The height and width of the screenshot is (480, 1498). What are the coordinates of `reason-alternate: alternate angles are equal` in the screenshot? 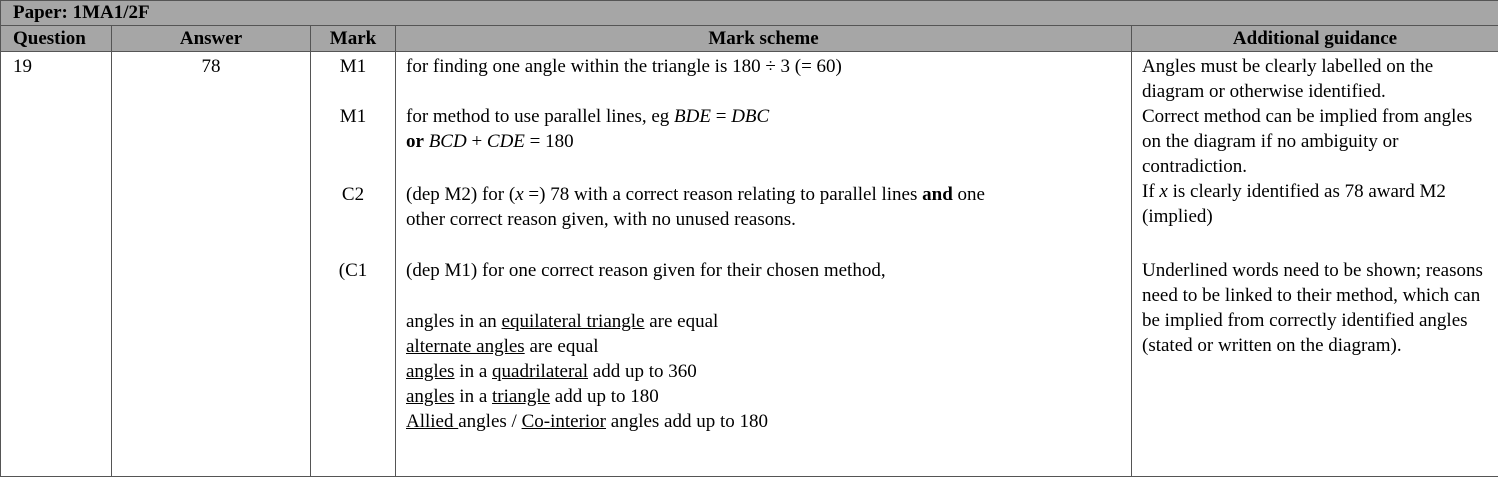 It's located at (587, 346).